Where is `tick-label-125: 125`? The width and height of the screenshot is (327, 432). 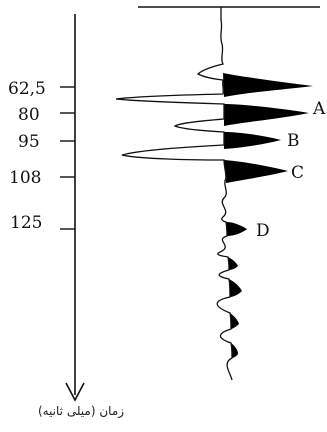 tick-label-125: 125 is located at coordinates (26, 223).